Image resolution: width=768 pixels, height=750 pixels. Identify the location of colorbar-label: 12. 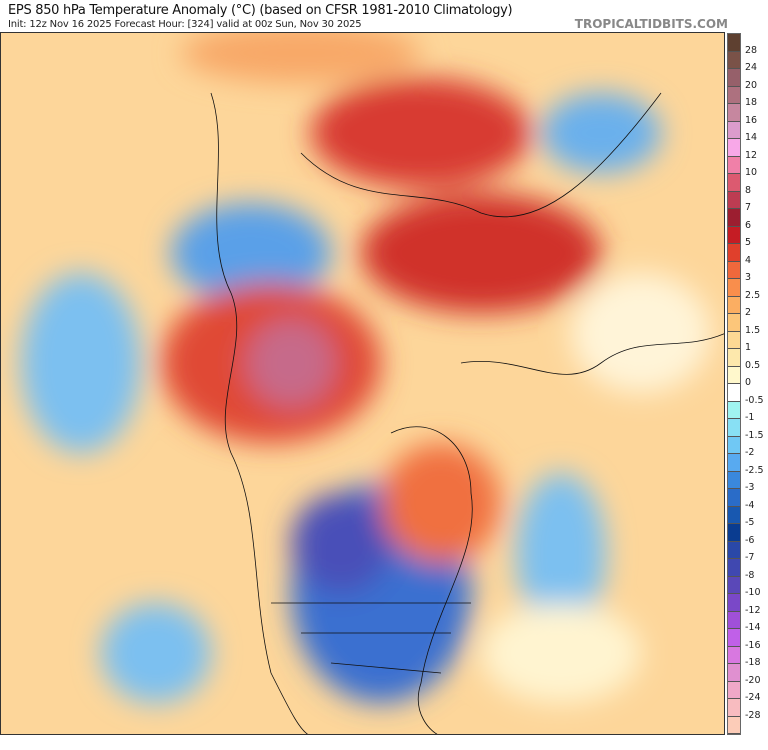
(751, 155).